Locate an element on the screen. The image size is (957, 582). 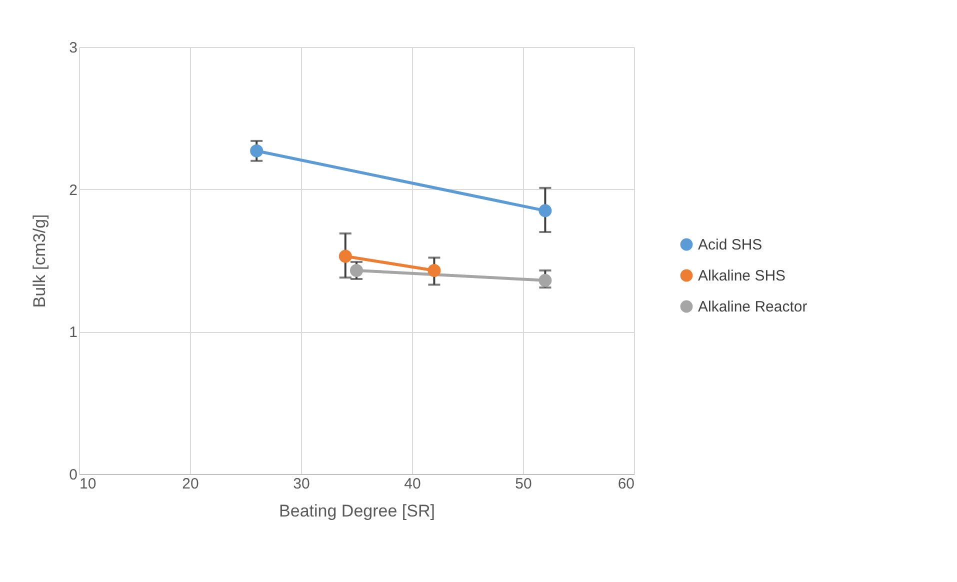
y-tick-label: 3 is located at coordinates (73, 48).